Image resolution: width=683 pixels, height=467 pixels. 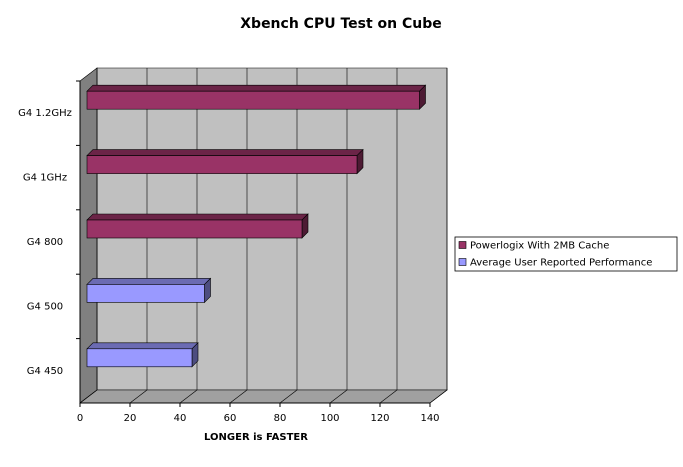 What do you see at coordinates (280, 418) in the screenshot?
I see `x-tick-label: 80` at bounding box center [280, 418].